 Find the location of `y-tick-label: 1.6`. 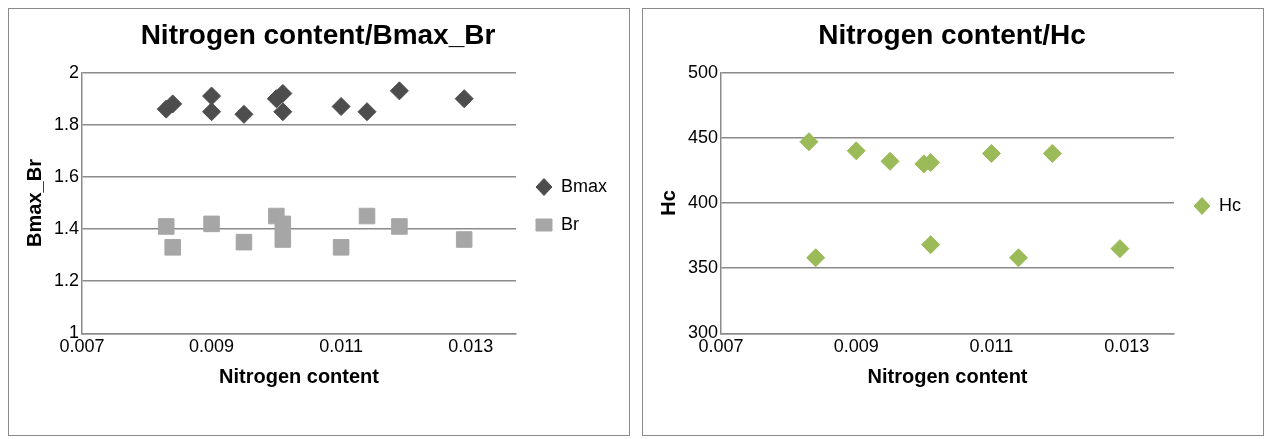

y-tick-label: 1.6 is located at coordinates (66, 175).